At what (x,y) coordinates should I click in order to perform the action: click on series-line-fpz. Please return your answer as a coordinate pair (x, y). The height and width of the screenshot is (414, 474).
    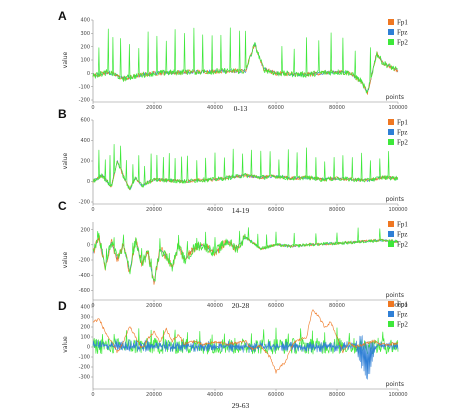
    Looking at the image, I should click on (245, 357).